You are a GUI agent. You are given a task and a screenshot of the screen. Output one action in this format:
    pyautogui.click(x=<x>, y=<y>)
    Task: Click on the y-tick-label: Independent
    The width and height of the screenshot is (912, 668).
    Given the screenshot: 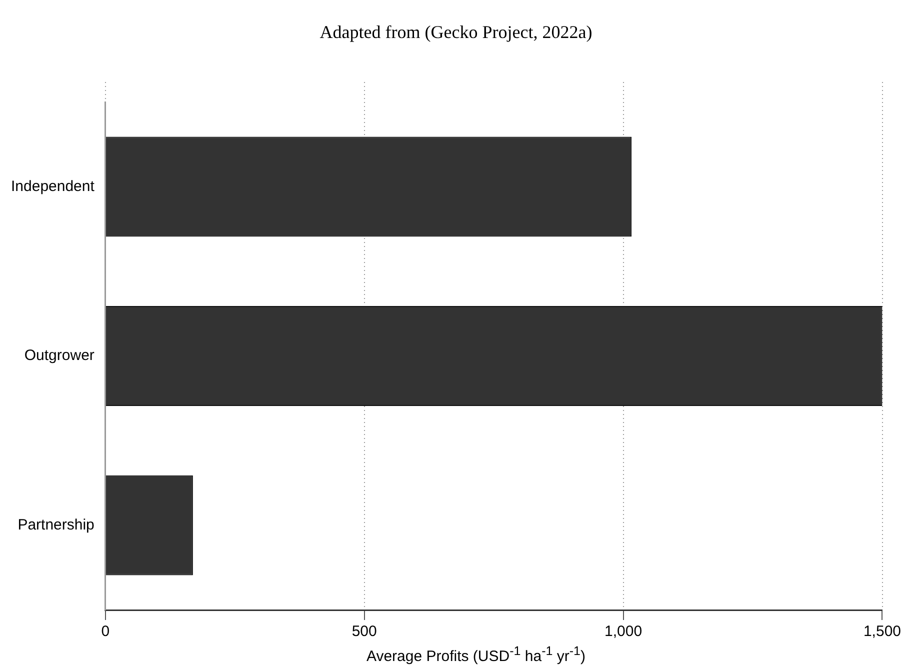 What is the action you would take?
    pyautogui.click(x=53, y=186)
    